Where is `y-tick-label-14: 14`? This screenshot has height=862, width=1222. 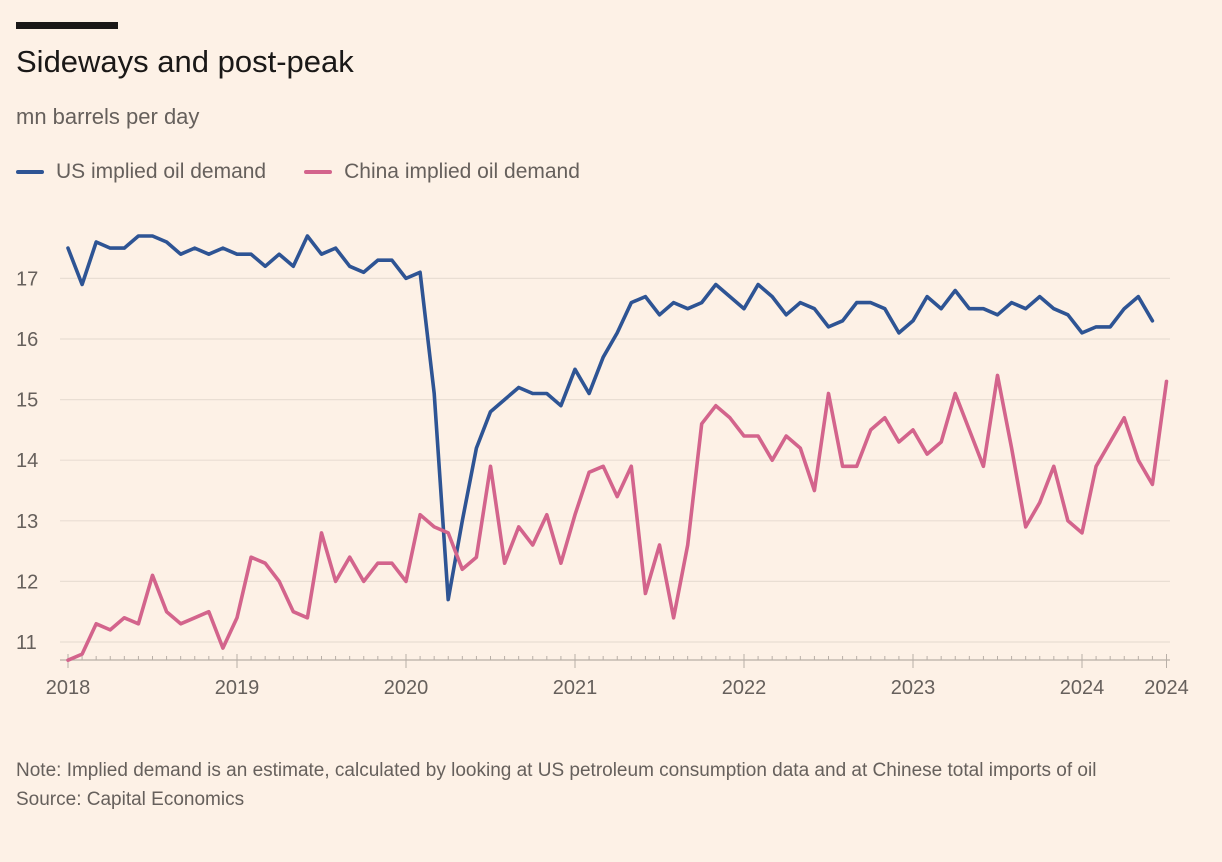
y-tick-label-14: 14 is located at coordinates (27, 461).